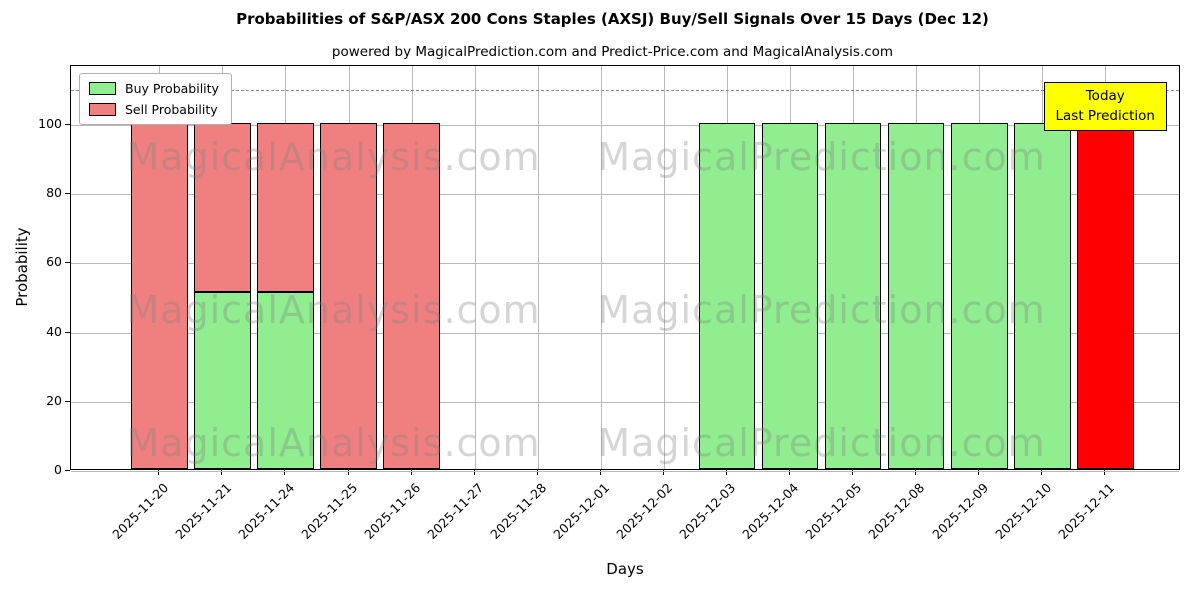 This screenshot has width=1200, height=600. What do you see at coordinates (102, 109) in the screenshot?
I see `legend-swatch-sell-icon` at bounding box center [102, 109].